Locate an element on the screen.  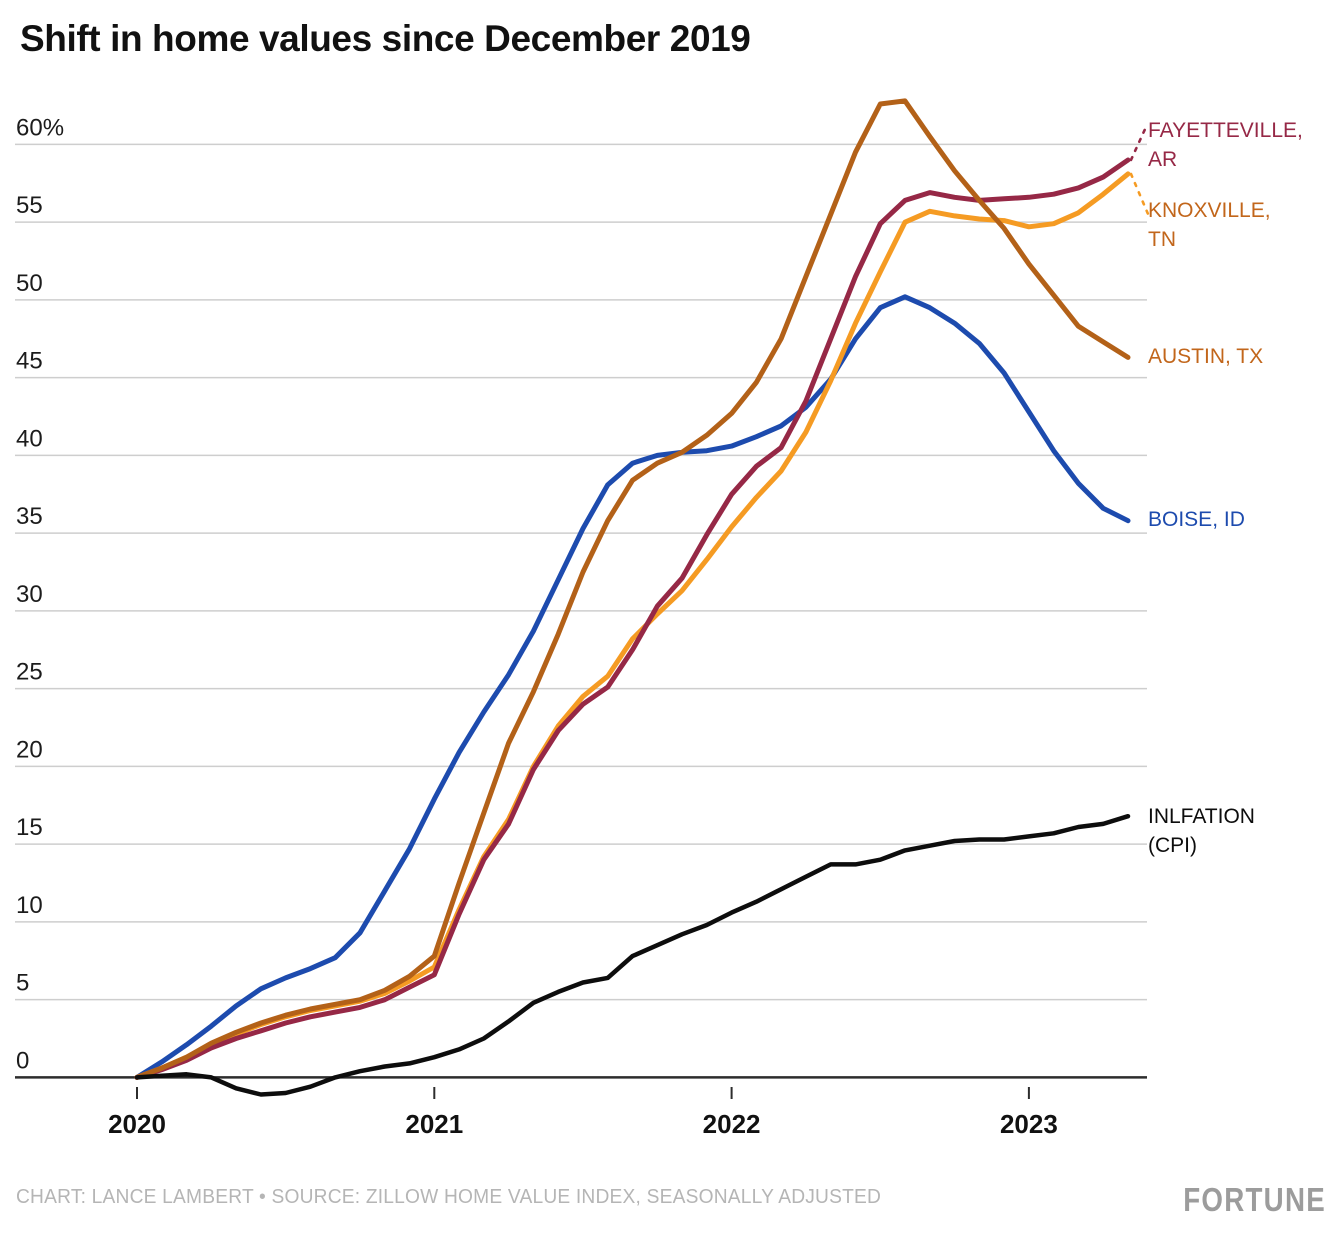
chart-title: Shift in home values since December 2019 is located at coordinates (385, 38).